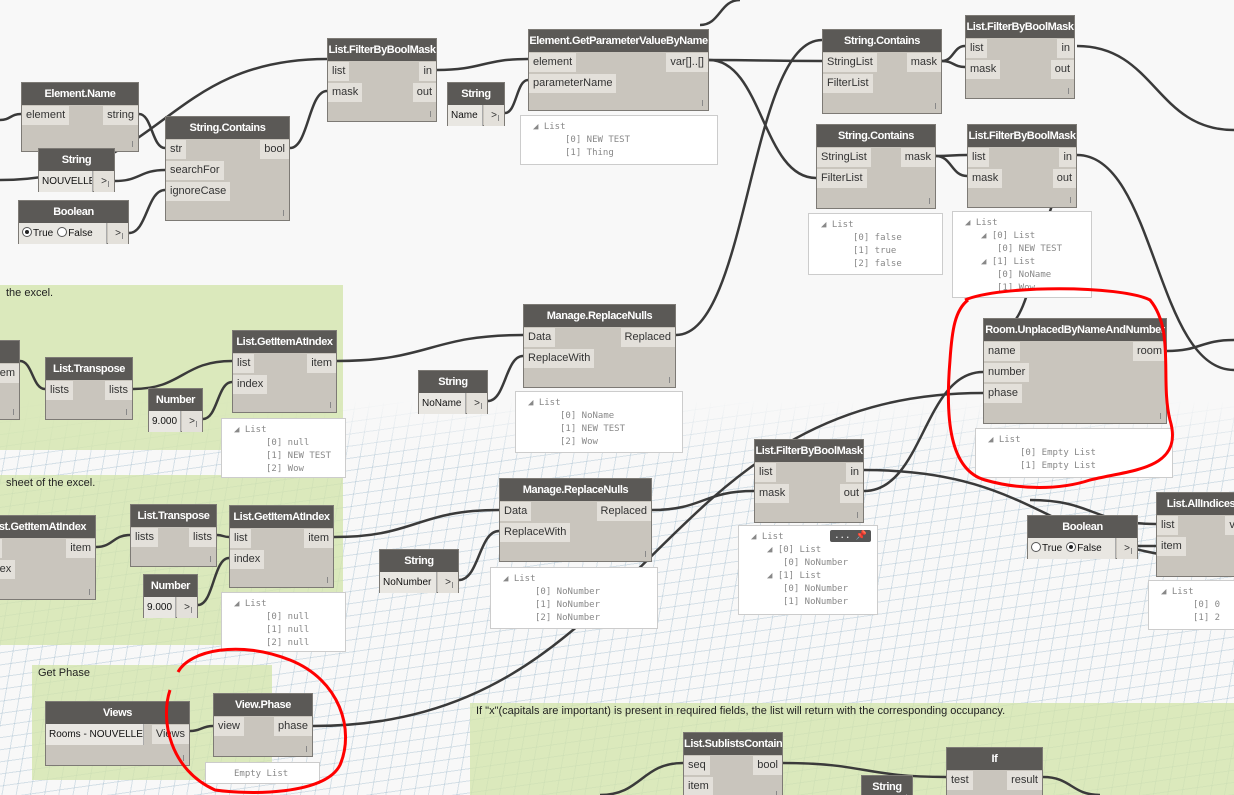 This screenshot has height=795, width=1234. Describe the element at coordinates (887, 785) in the screenshot. I see `node-str-bottom: String` at that location.